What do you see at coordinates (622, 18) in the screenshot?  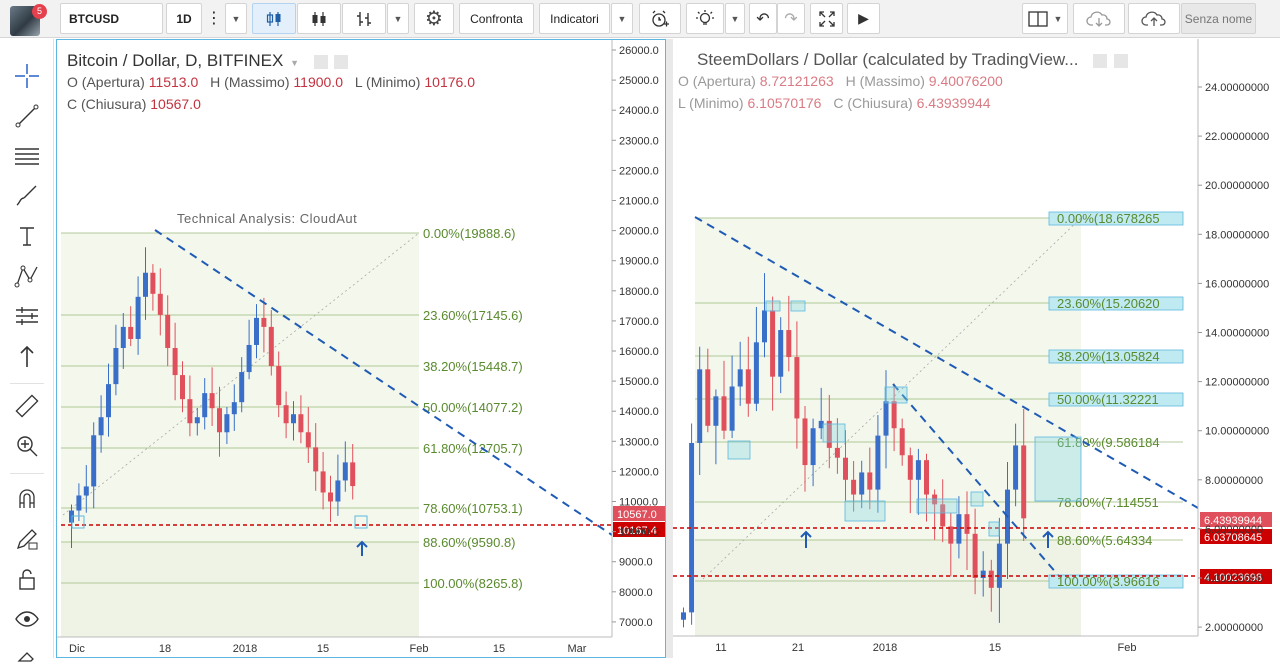 I see `indicators-dropdown: ▼` at bounding box center [622, 18].